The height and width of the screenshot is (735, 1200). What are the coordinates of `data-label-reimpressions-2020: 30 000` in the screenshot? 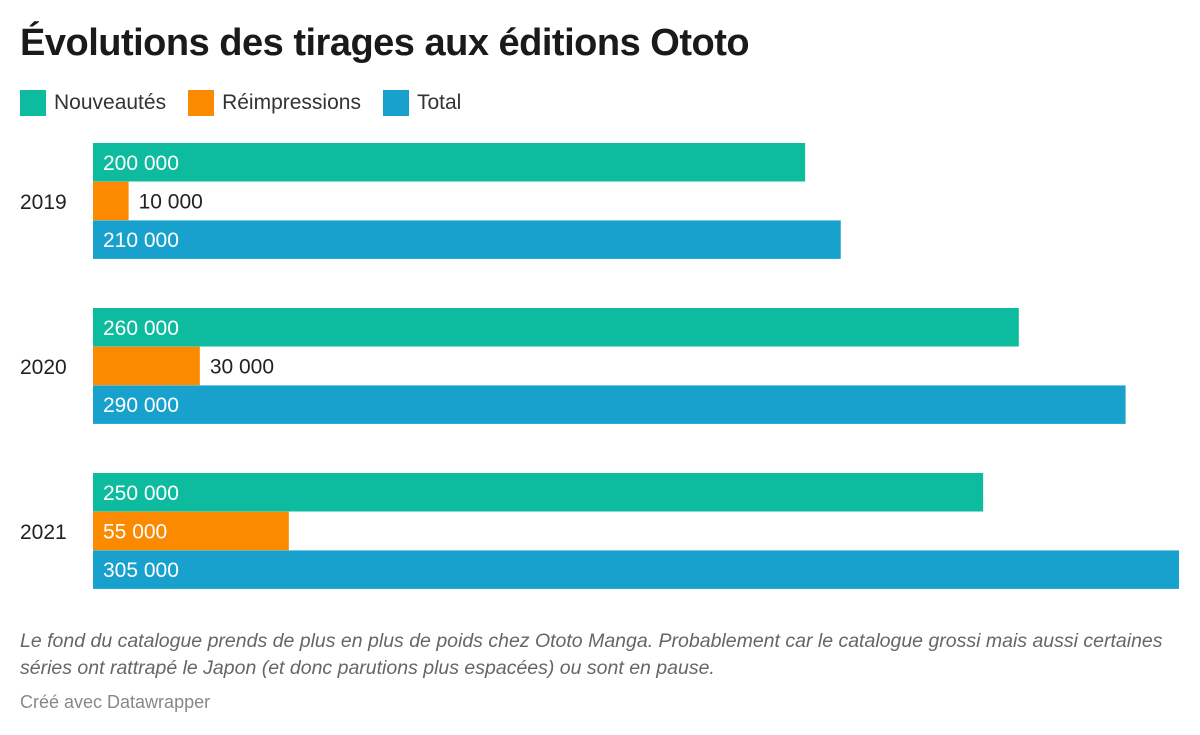 It's located at (242, 366).